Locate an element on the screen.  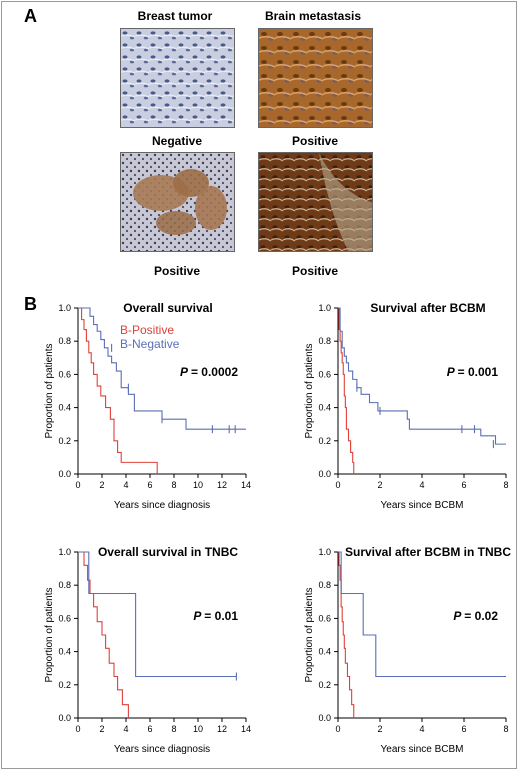
x-tick-label: 12 is located at coordinates (222, 485).